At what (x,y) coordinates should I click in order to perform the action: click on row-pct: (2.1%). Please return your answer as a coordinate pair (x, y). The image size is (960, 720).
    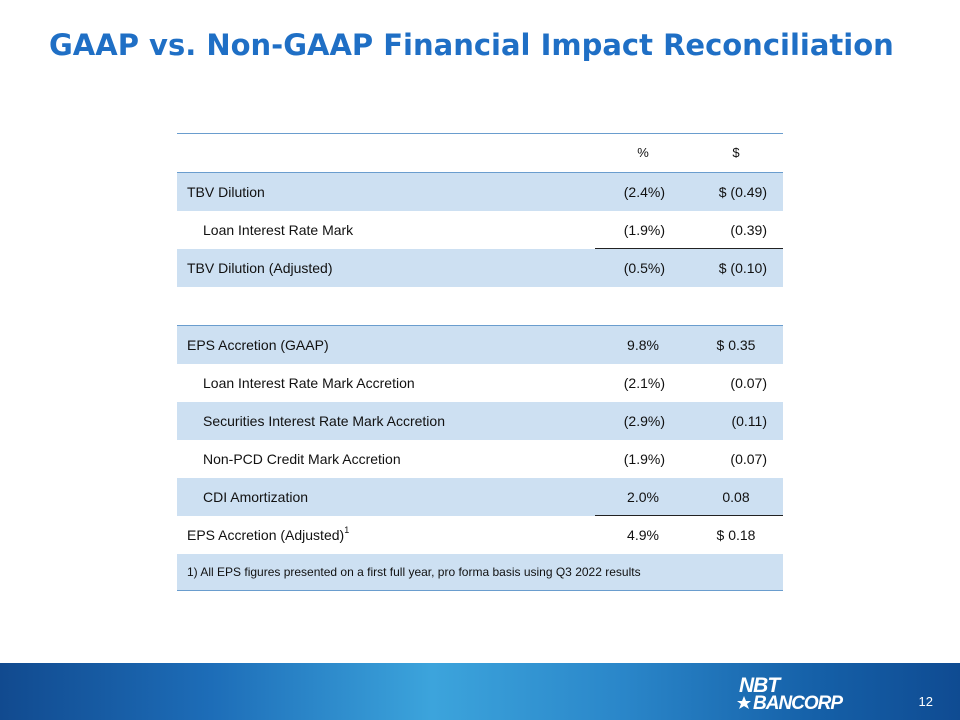
    Looking at the image, I should click on (644, 383).